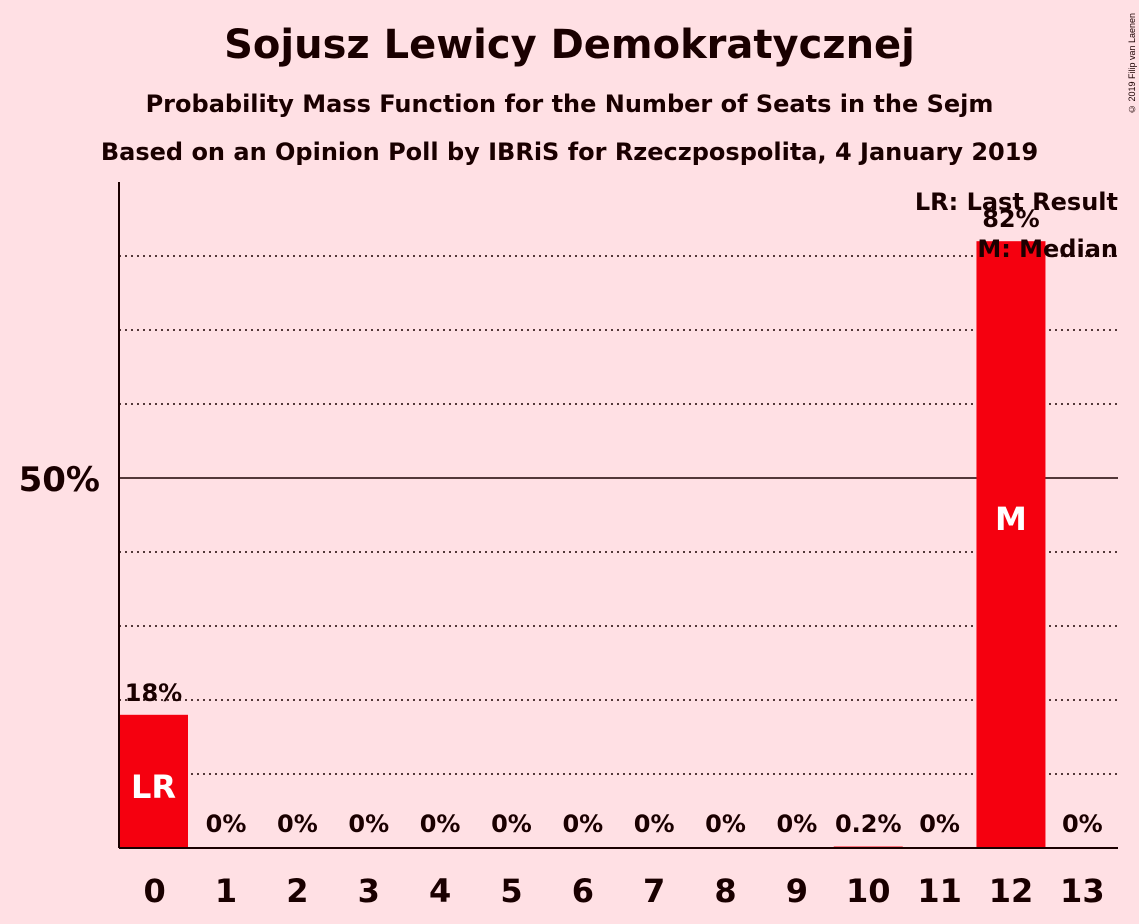 This screenshot has height=924, width=1139. What do you see at coordinates (440, 891) in the screenshot?
I see `x-tick-label: 4` at bounding box center [440, 891].